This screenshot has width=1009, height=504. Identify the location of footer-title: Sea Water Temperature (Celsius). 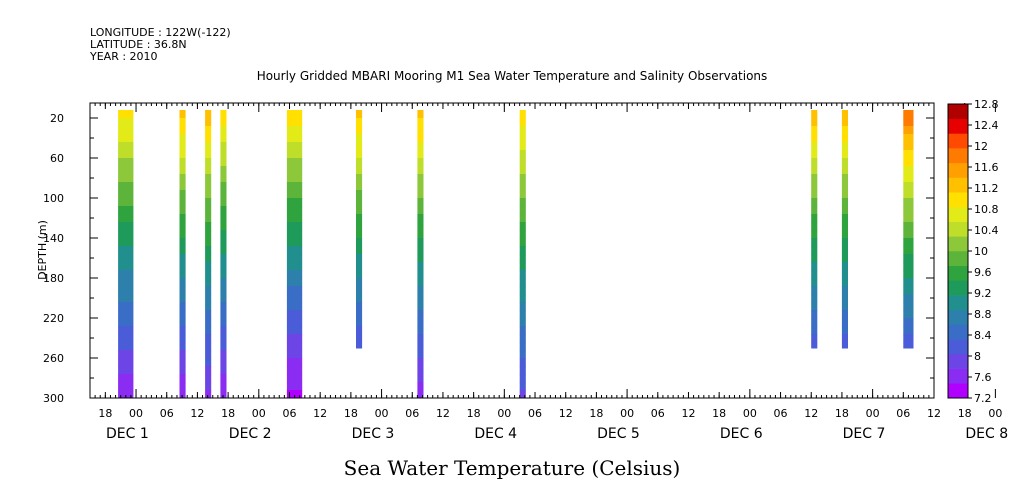
(512, 468).